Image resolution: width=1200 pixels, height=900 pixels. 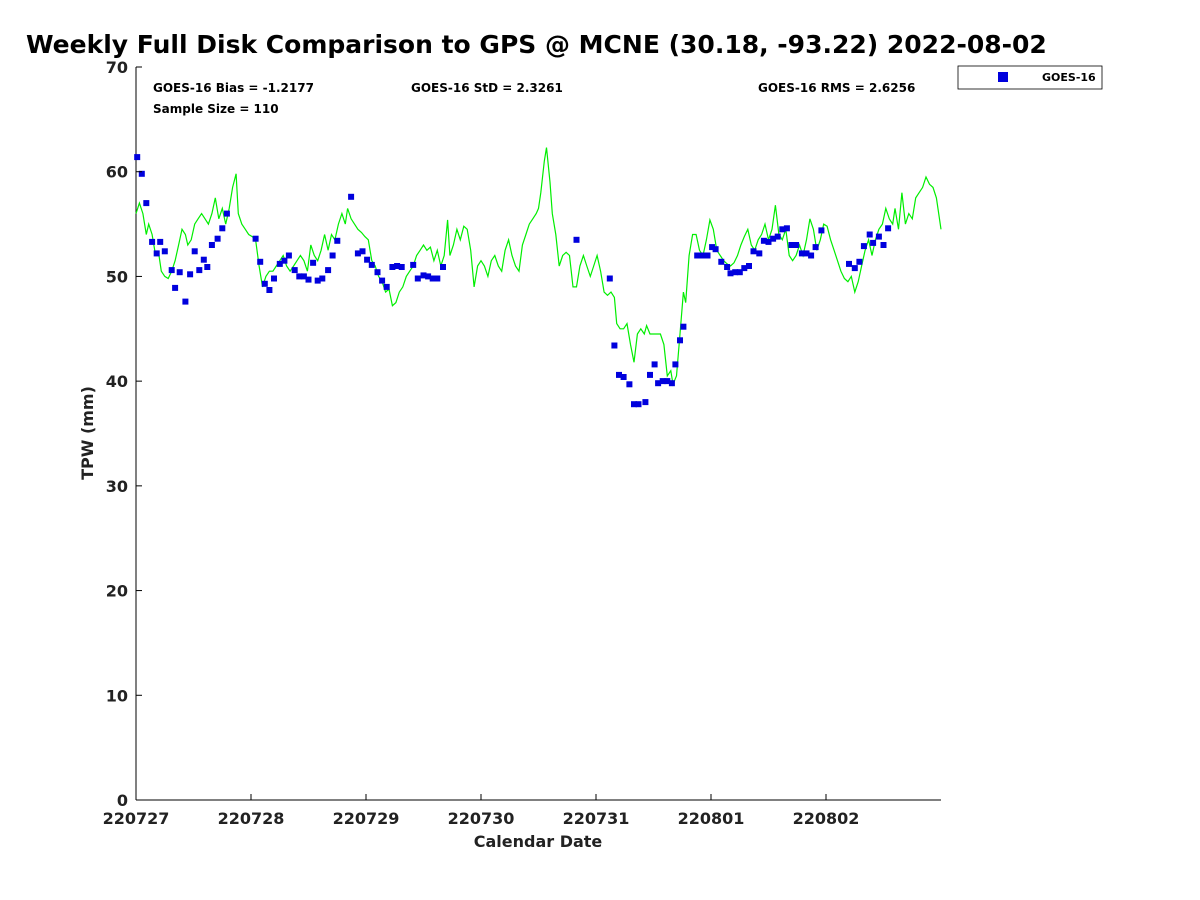 What do you see at coordinates (117, 486) in the screenshot?
I see `y-tick-label: 30` at bounding box center [117, 486].